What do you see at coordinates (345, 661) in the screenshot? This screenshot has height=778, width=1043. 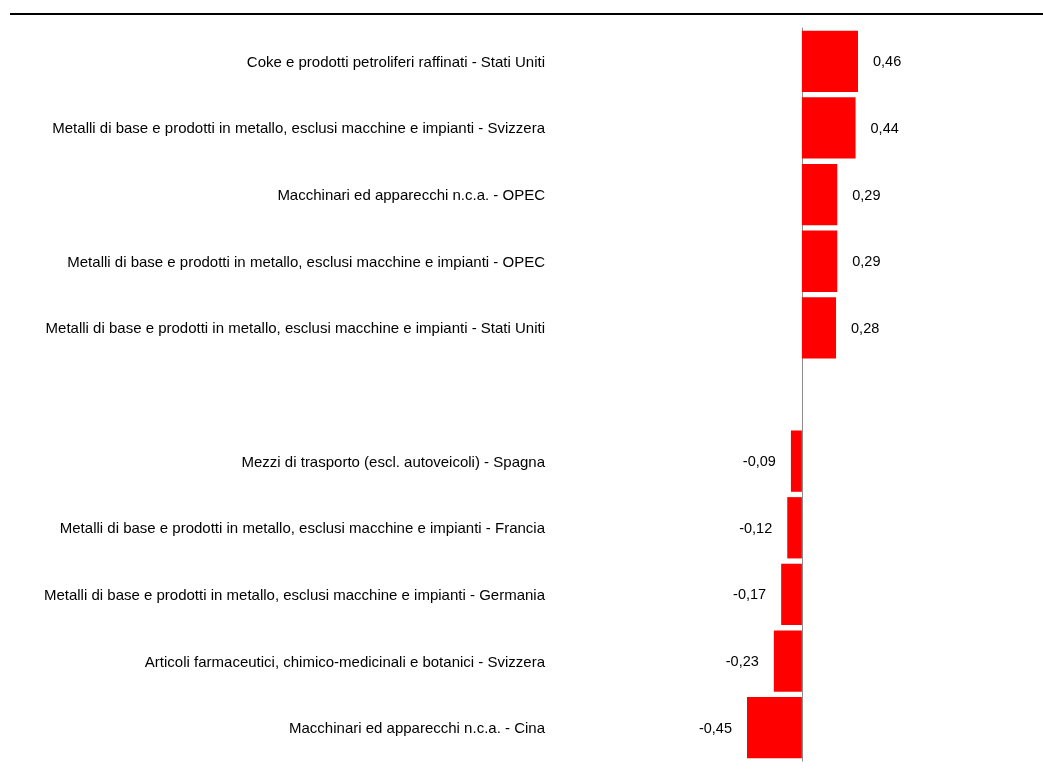 I see `y-tick-label: Articoli farmaceutici, chimico-medicinali e botanici - Svizzera` at bounding box center [345, 661].